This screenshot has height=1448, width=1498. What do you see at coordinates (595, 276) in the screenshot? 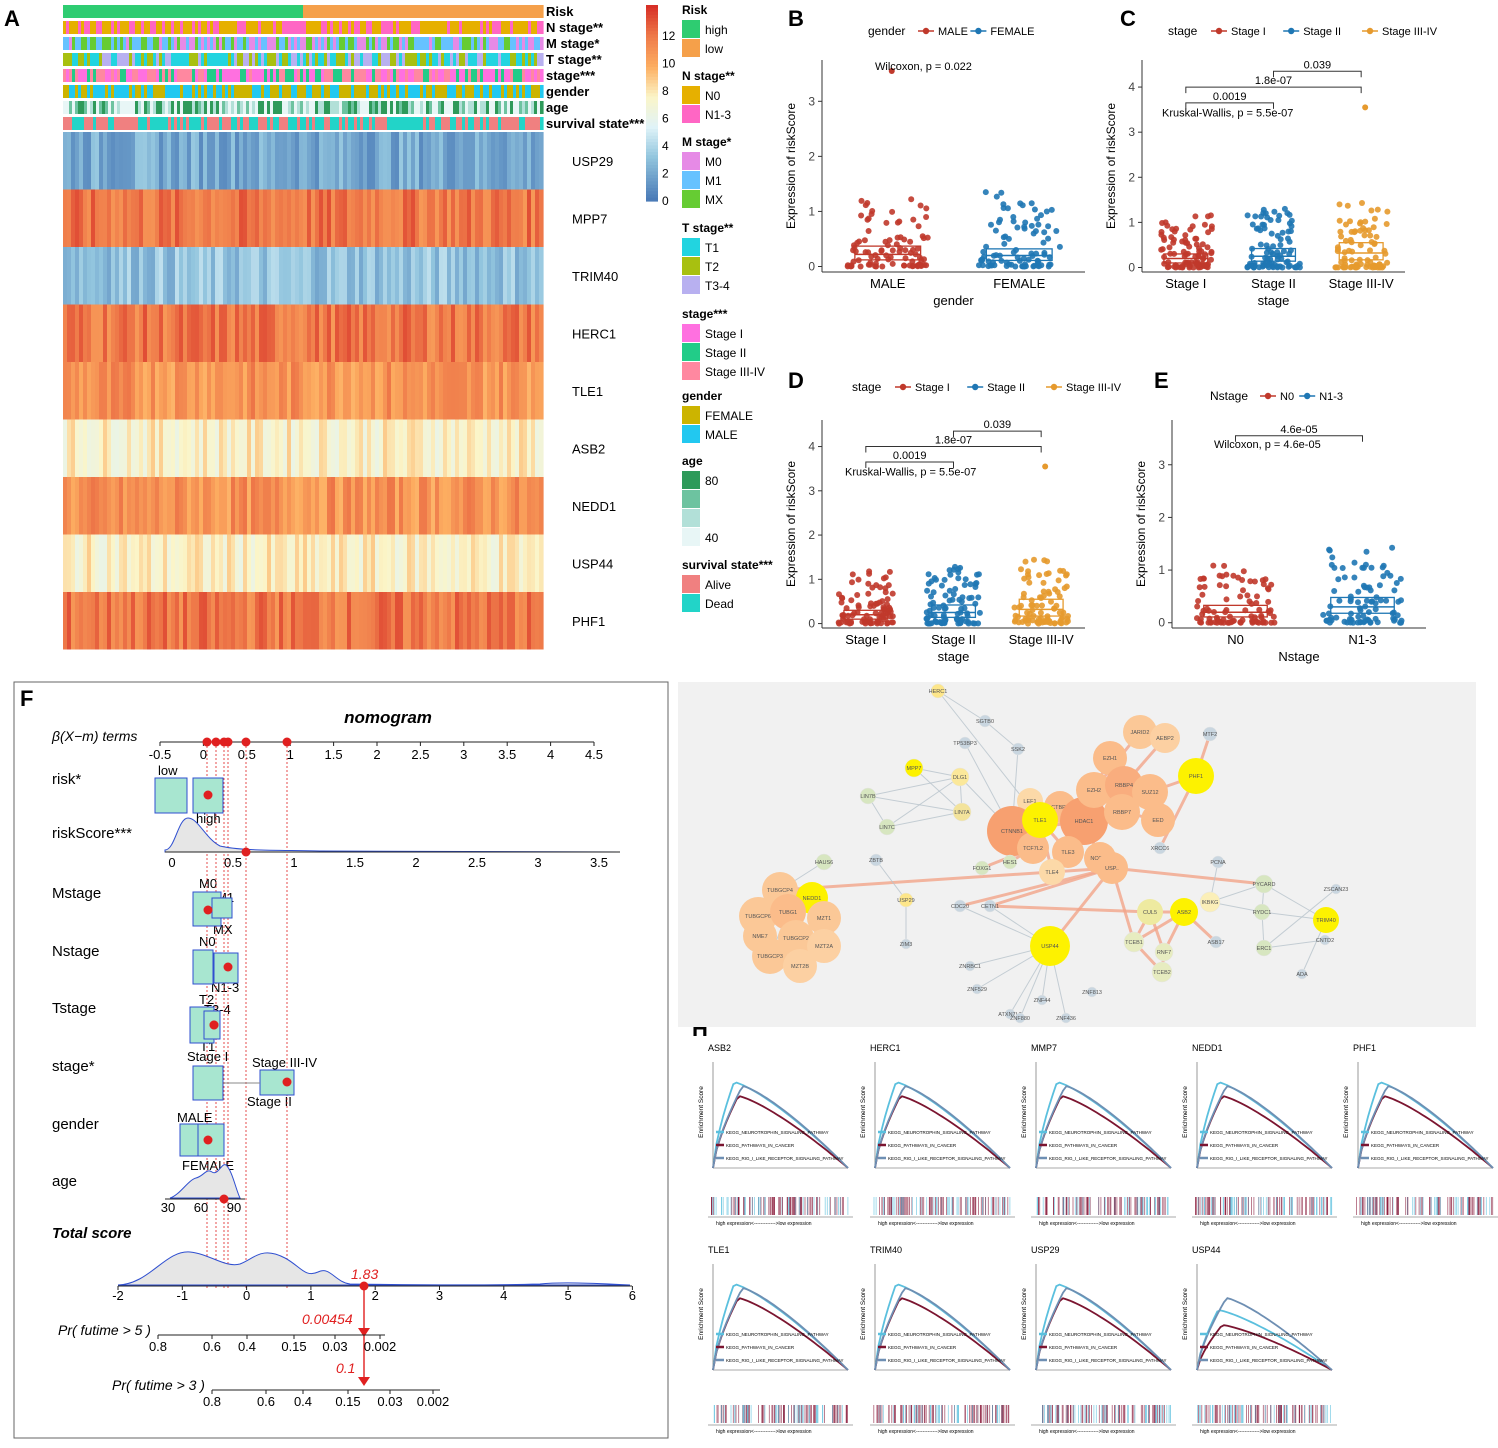
I see `gene-label: TRIM40` at bounding box center [595, 276].